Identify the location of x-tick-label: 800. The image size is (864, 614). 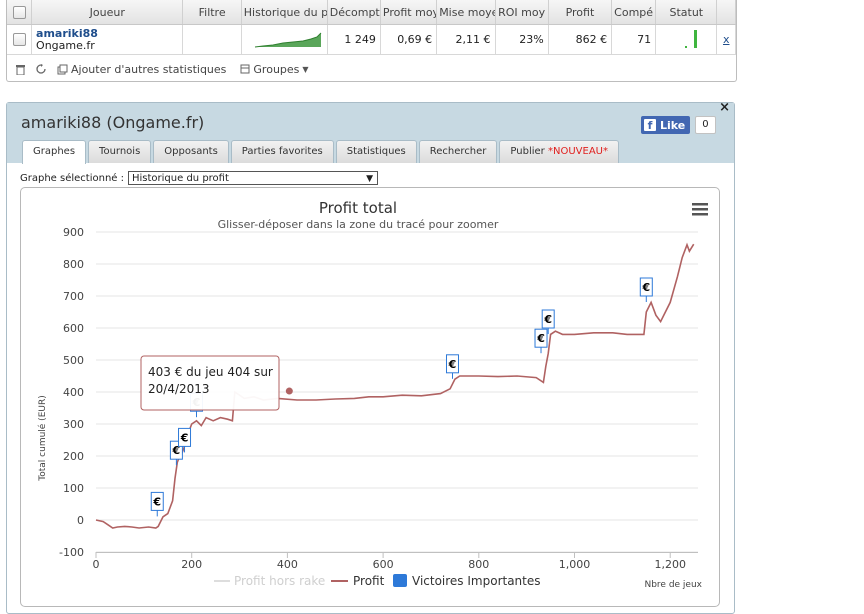
(478, 564).